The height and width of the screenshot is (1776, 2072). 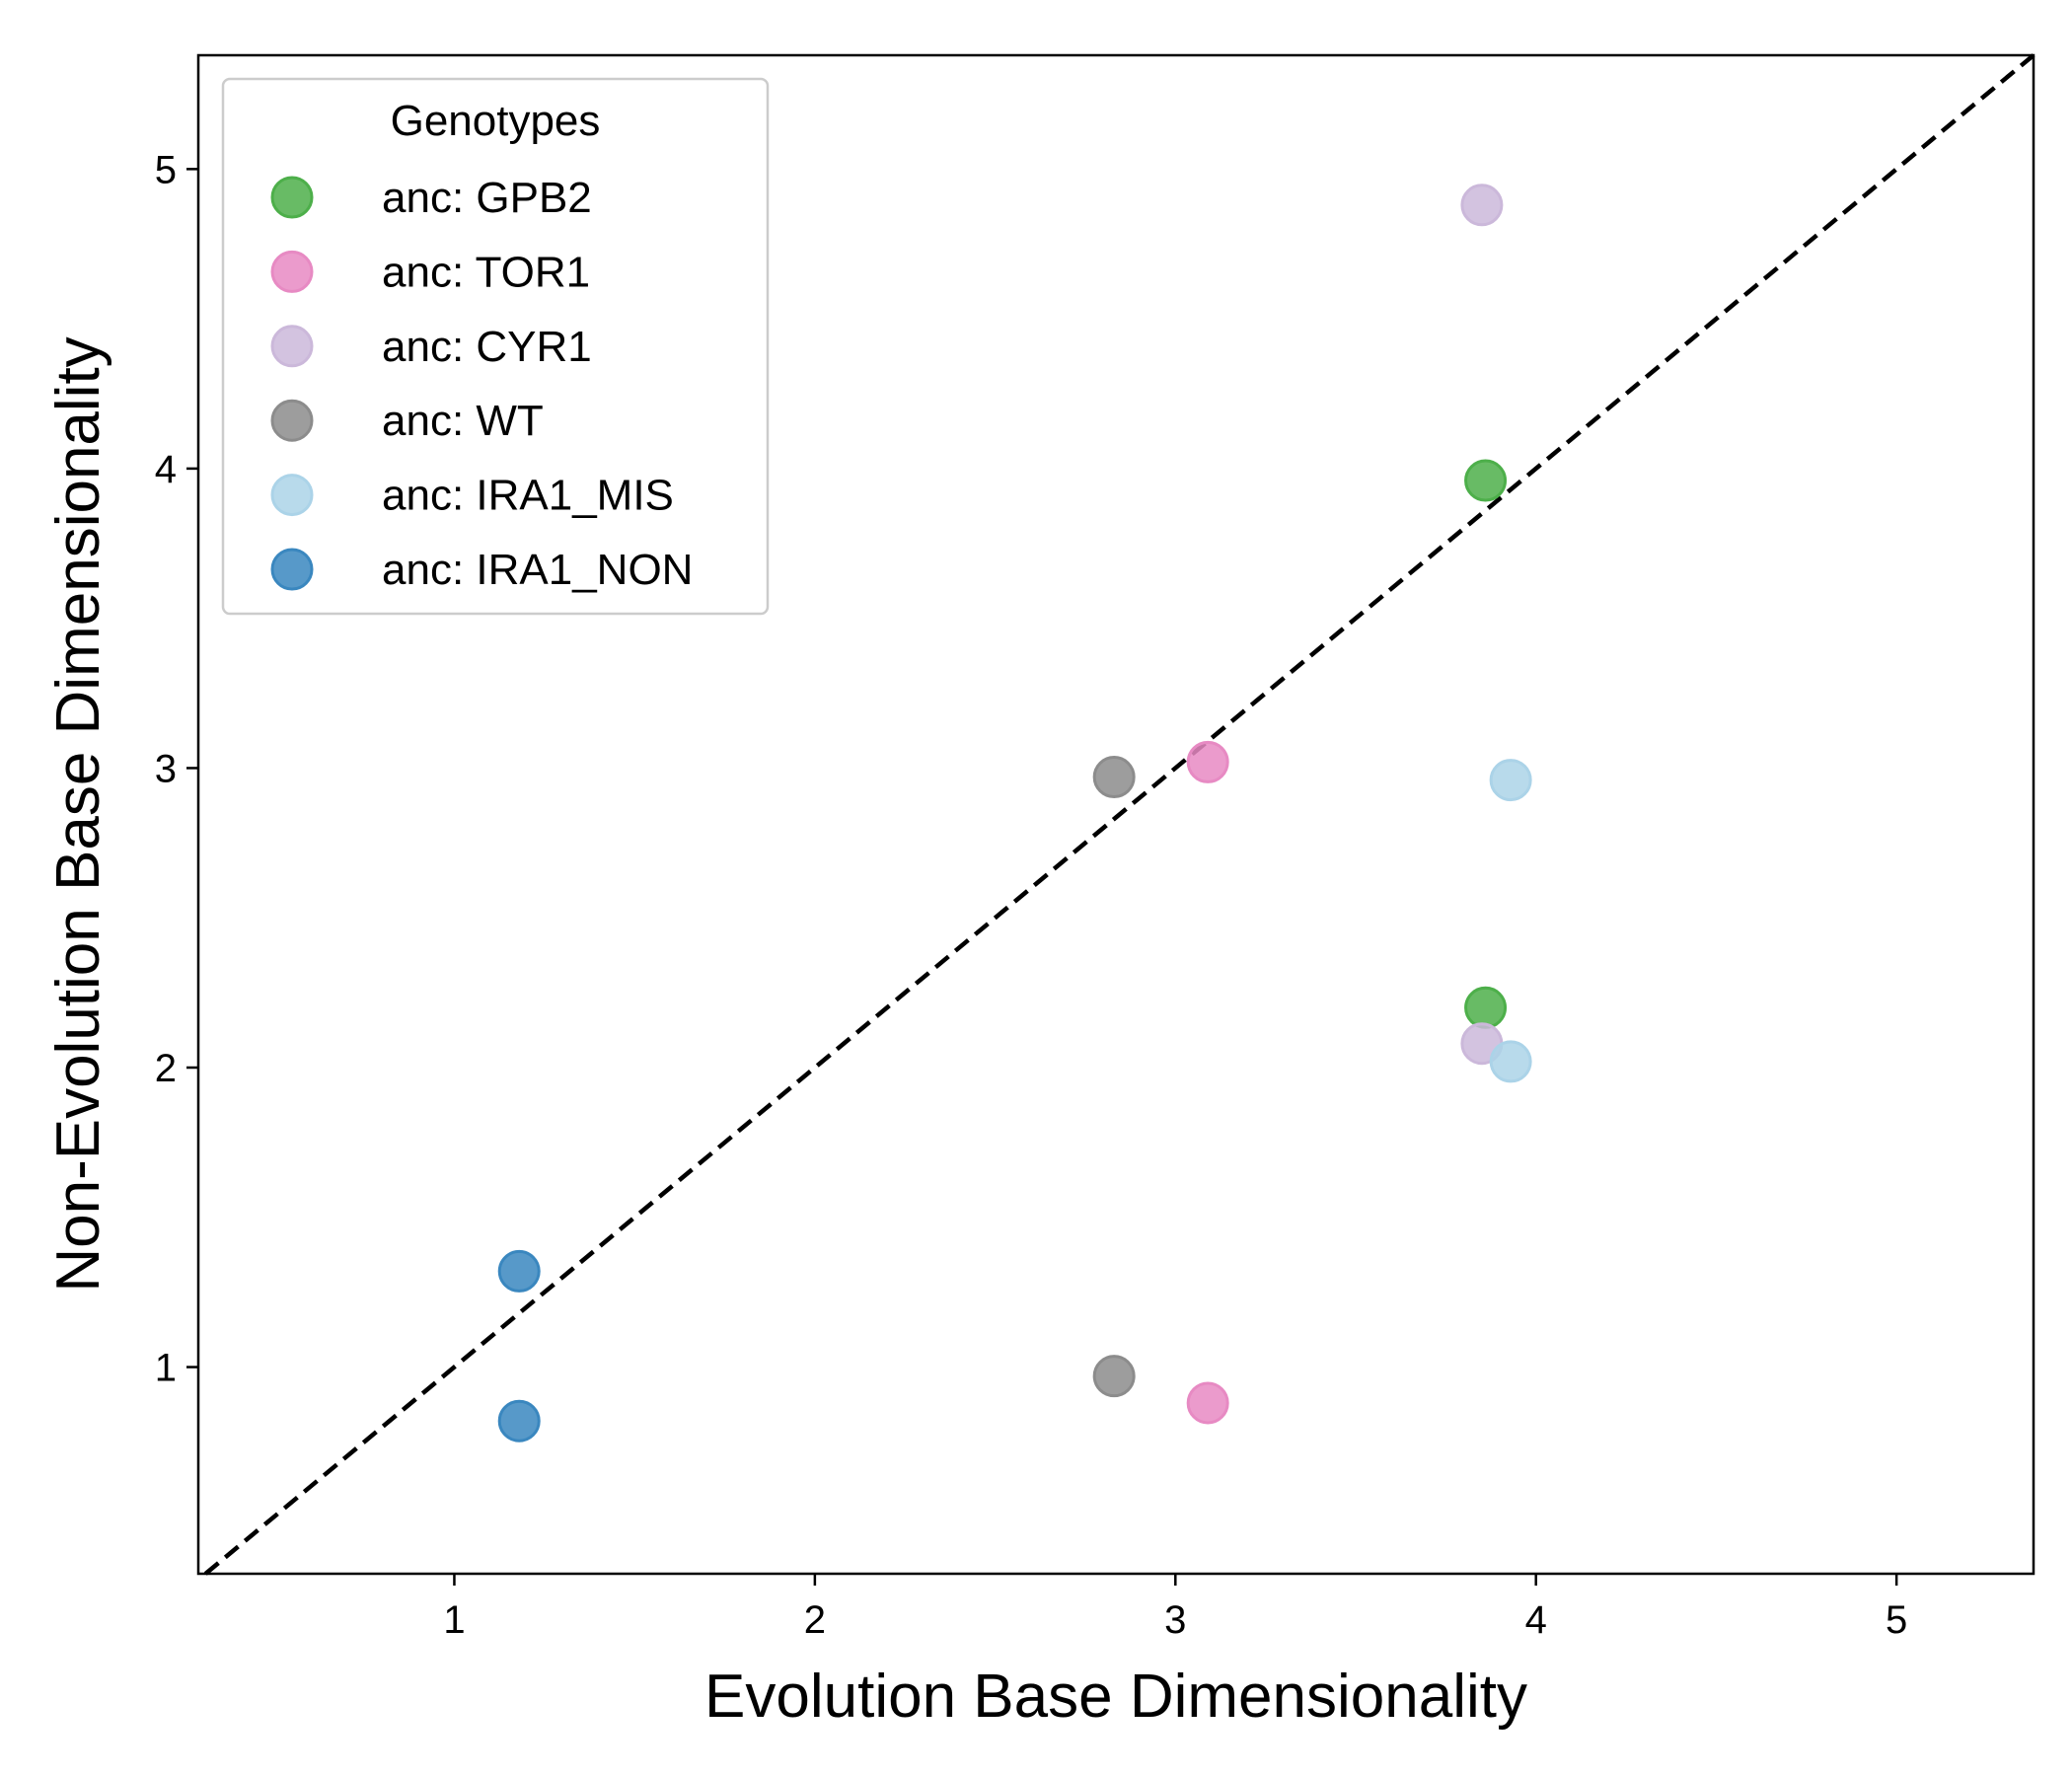 What do you see at coordinates (1897, 1620) in the screenshot?
I see `x-tick-label: 5` at bounding box center [1897, 1620].